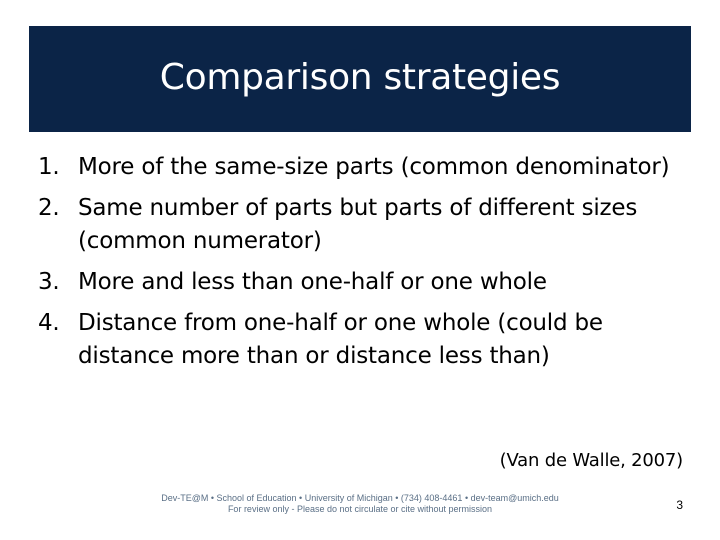 The height and width of the screenshot is (540, 720). Describe the element at coordinates (49, 282) in the screenshot. I see `item-number: 3.` at that location.